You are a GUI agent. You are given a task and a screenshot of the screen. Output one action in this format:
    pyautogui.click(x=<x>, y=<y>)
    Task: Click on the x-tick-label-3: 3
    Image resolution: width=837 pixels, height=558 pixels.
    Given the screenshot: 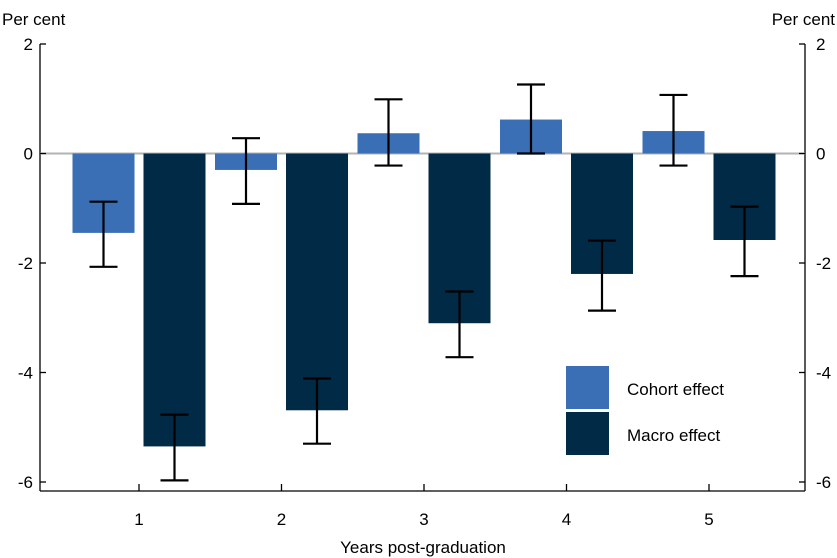 What is the action you would take?
    pyautogui.click(x=423, y=519)
    